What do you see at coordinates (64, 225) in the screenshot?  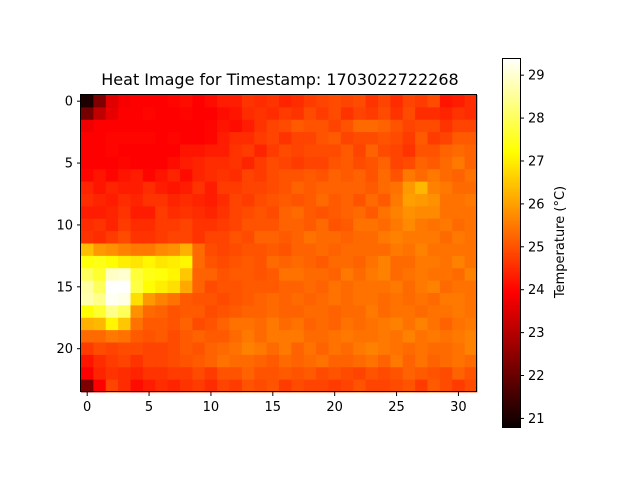 I see `y-tick-label: 10` at bounding box center [64, 225].